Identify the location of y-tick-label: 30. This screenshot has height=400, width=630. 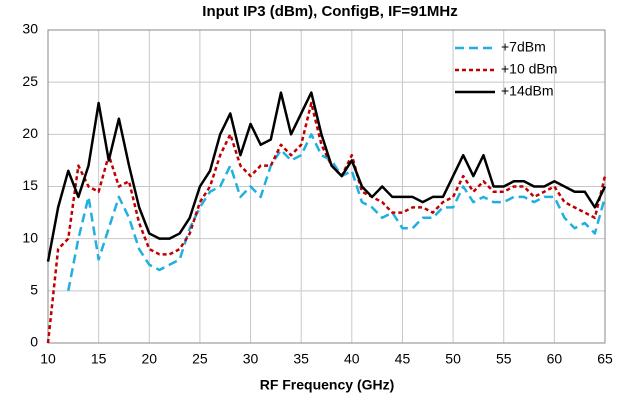
(30, 29).